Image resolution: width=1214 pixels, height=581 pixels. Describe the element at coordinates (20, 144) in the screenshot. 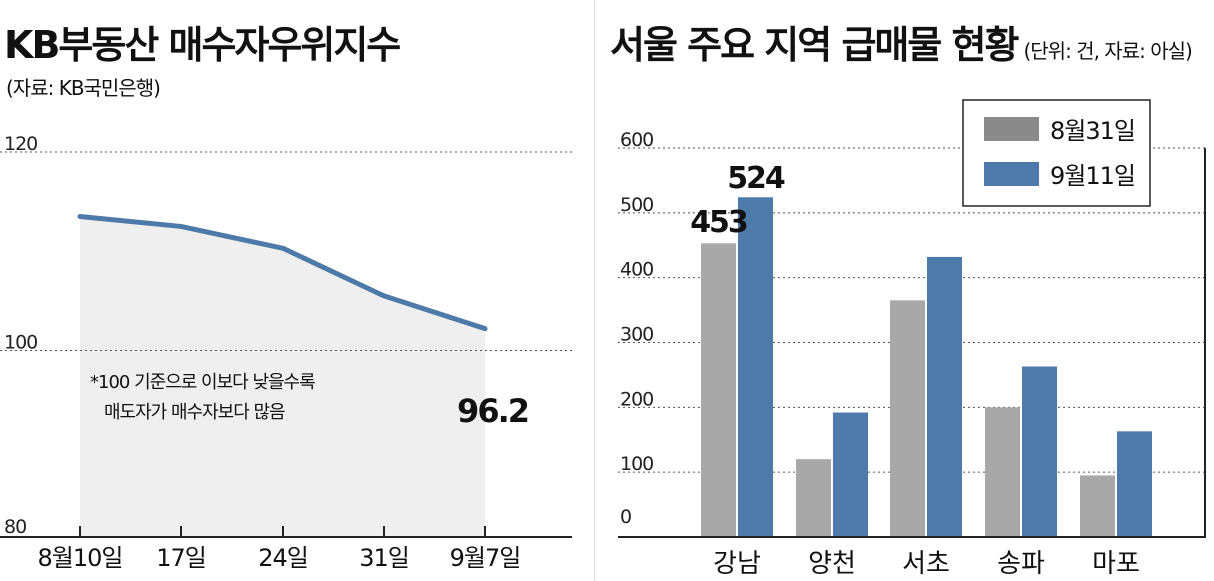

I see `y-tick-label: 120` at that location.